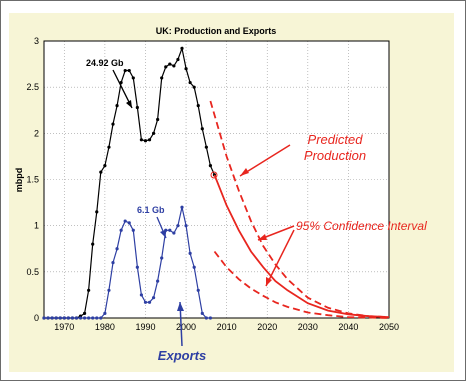 This screenshot has height=381, width=466. I want to click on annotation-arrowhead-predicted, so click(244, 172).